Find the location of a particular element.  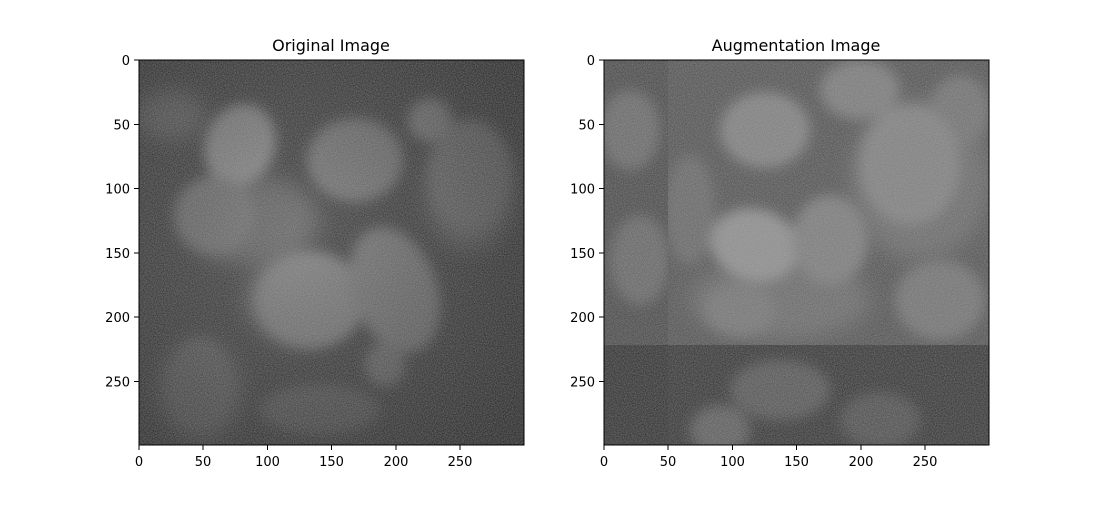

augmentation-image-title: Augmentation Image is located at coordinates (796, 45).